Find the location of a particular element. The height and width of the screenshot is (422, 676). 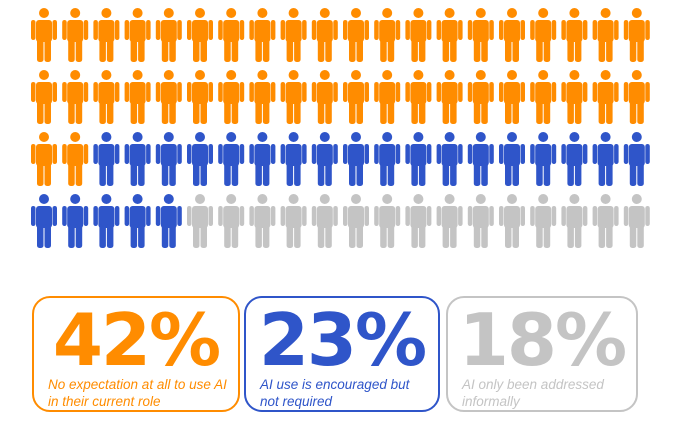

stat-description: AI only been addressed informally is located at coordinates (533, 393).